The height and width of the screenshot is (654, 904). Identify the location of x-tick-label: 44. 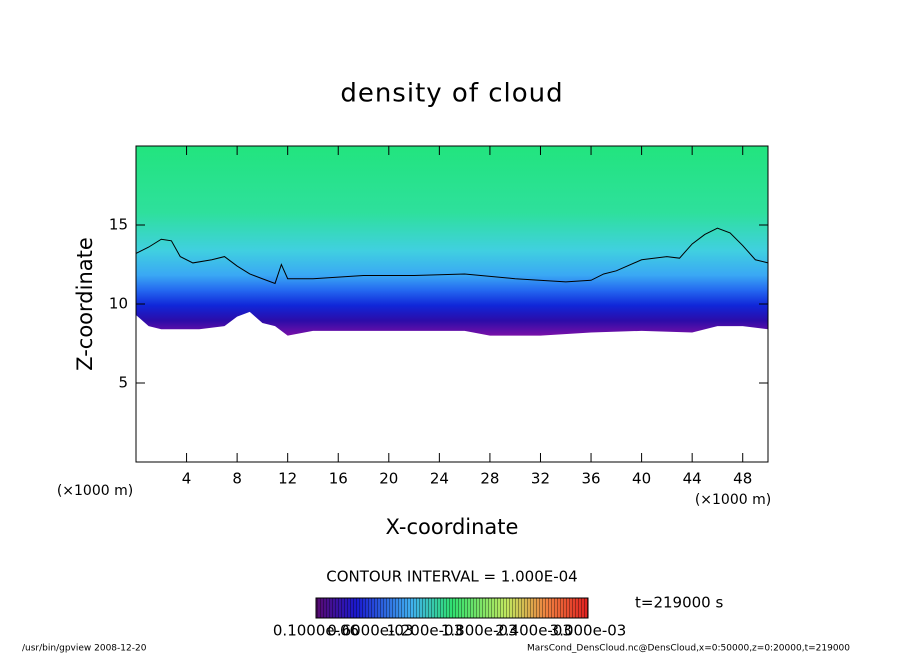
(692, 479).